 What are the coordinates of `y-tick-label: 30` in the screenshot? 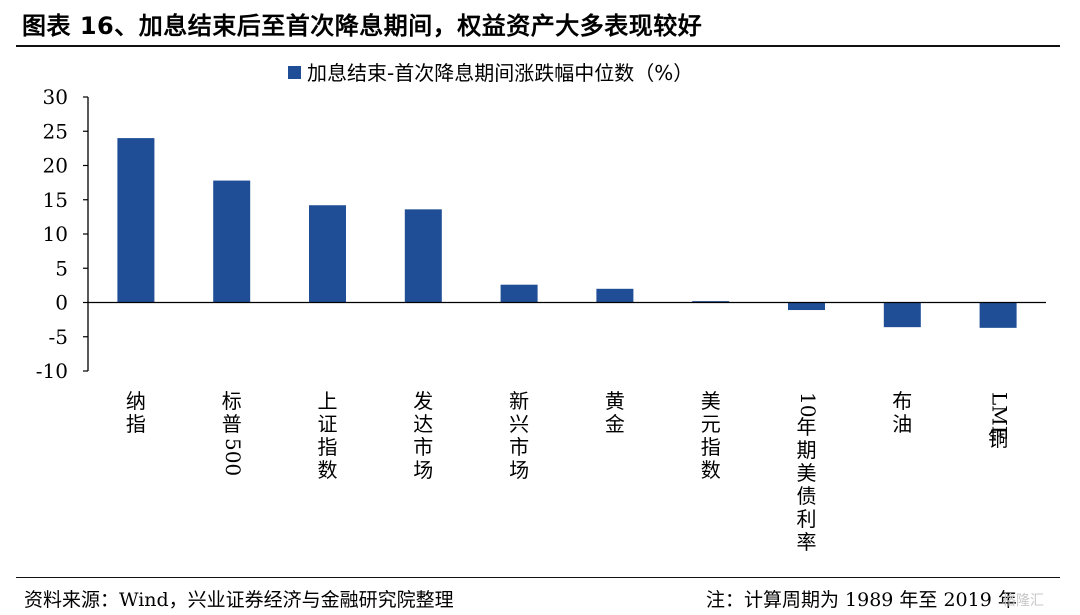 It's located at (55, 97).